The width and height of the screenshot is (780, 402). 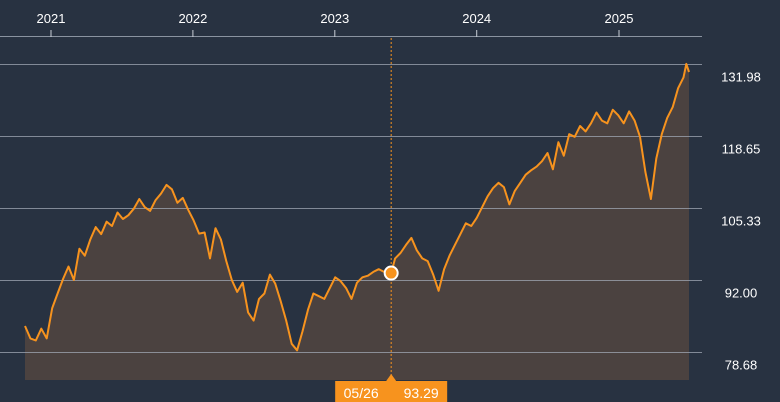 I want to click on x-tick-label: 2022, so click(x=192, y=18).